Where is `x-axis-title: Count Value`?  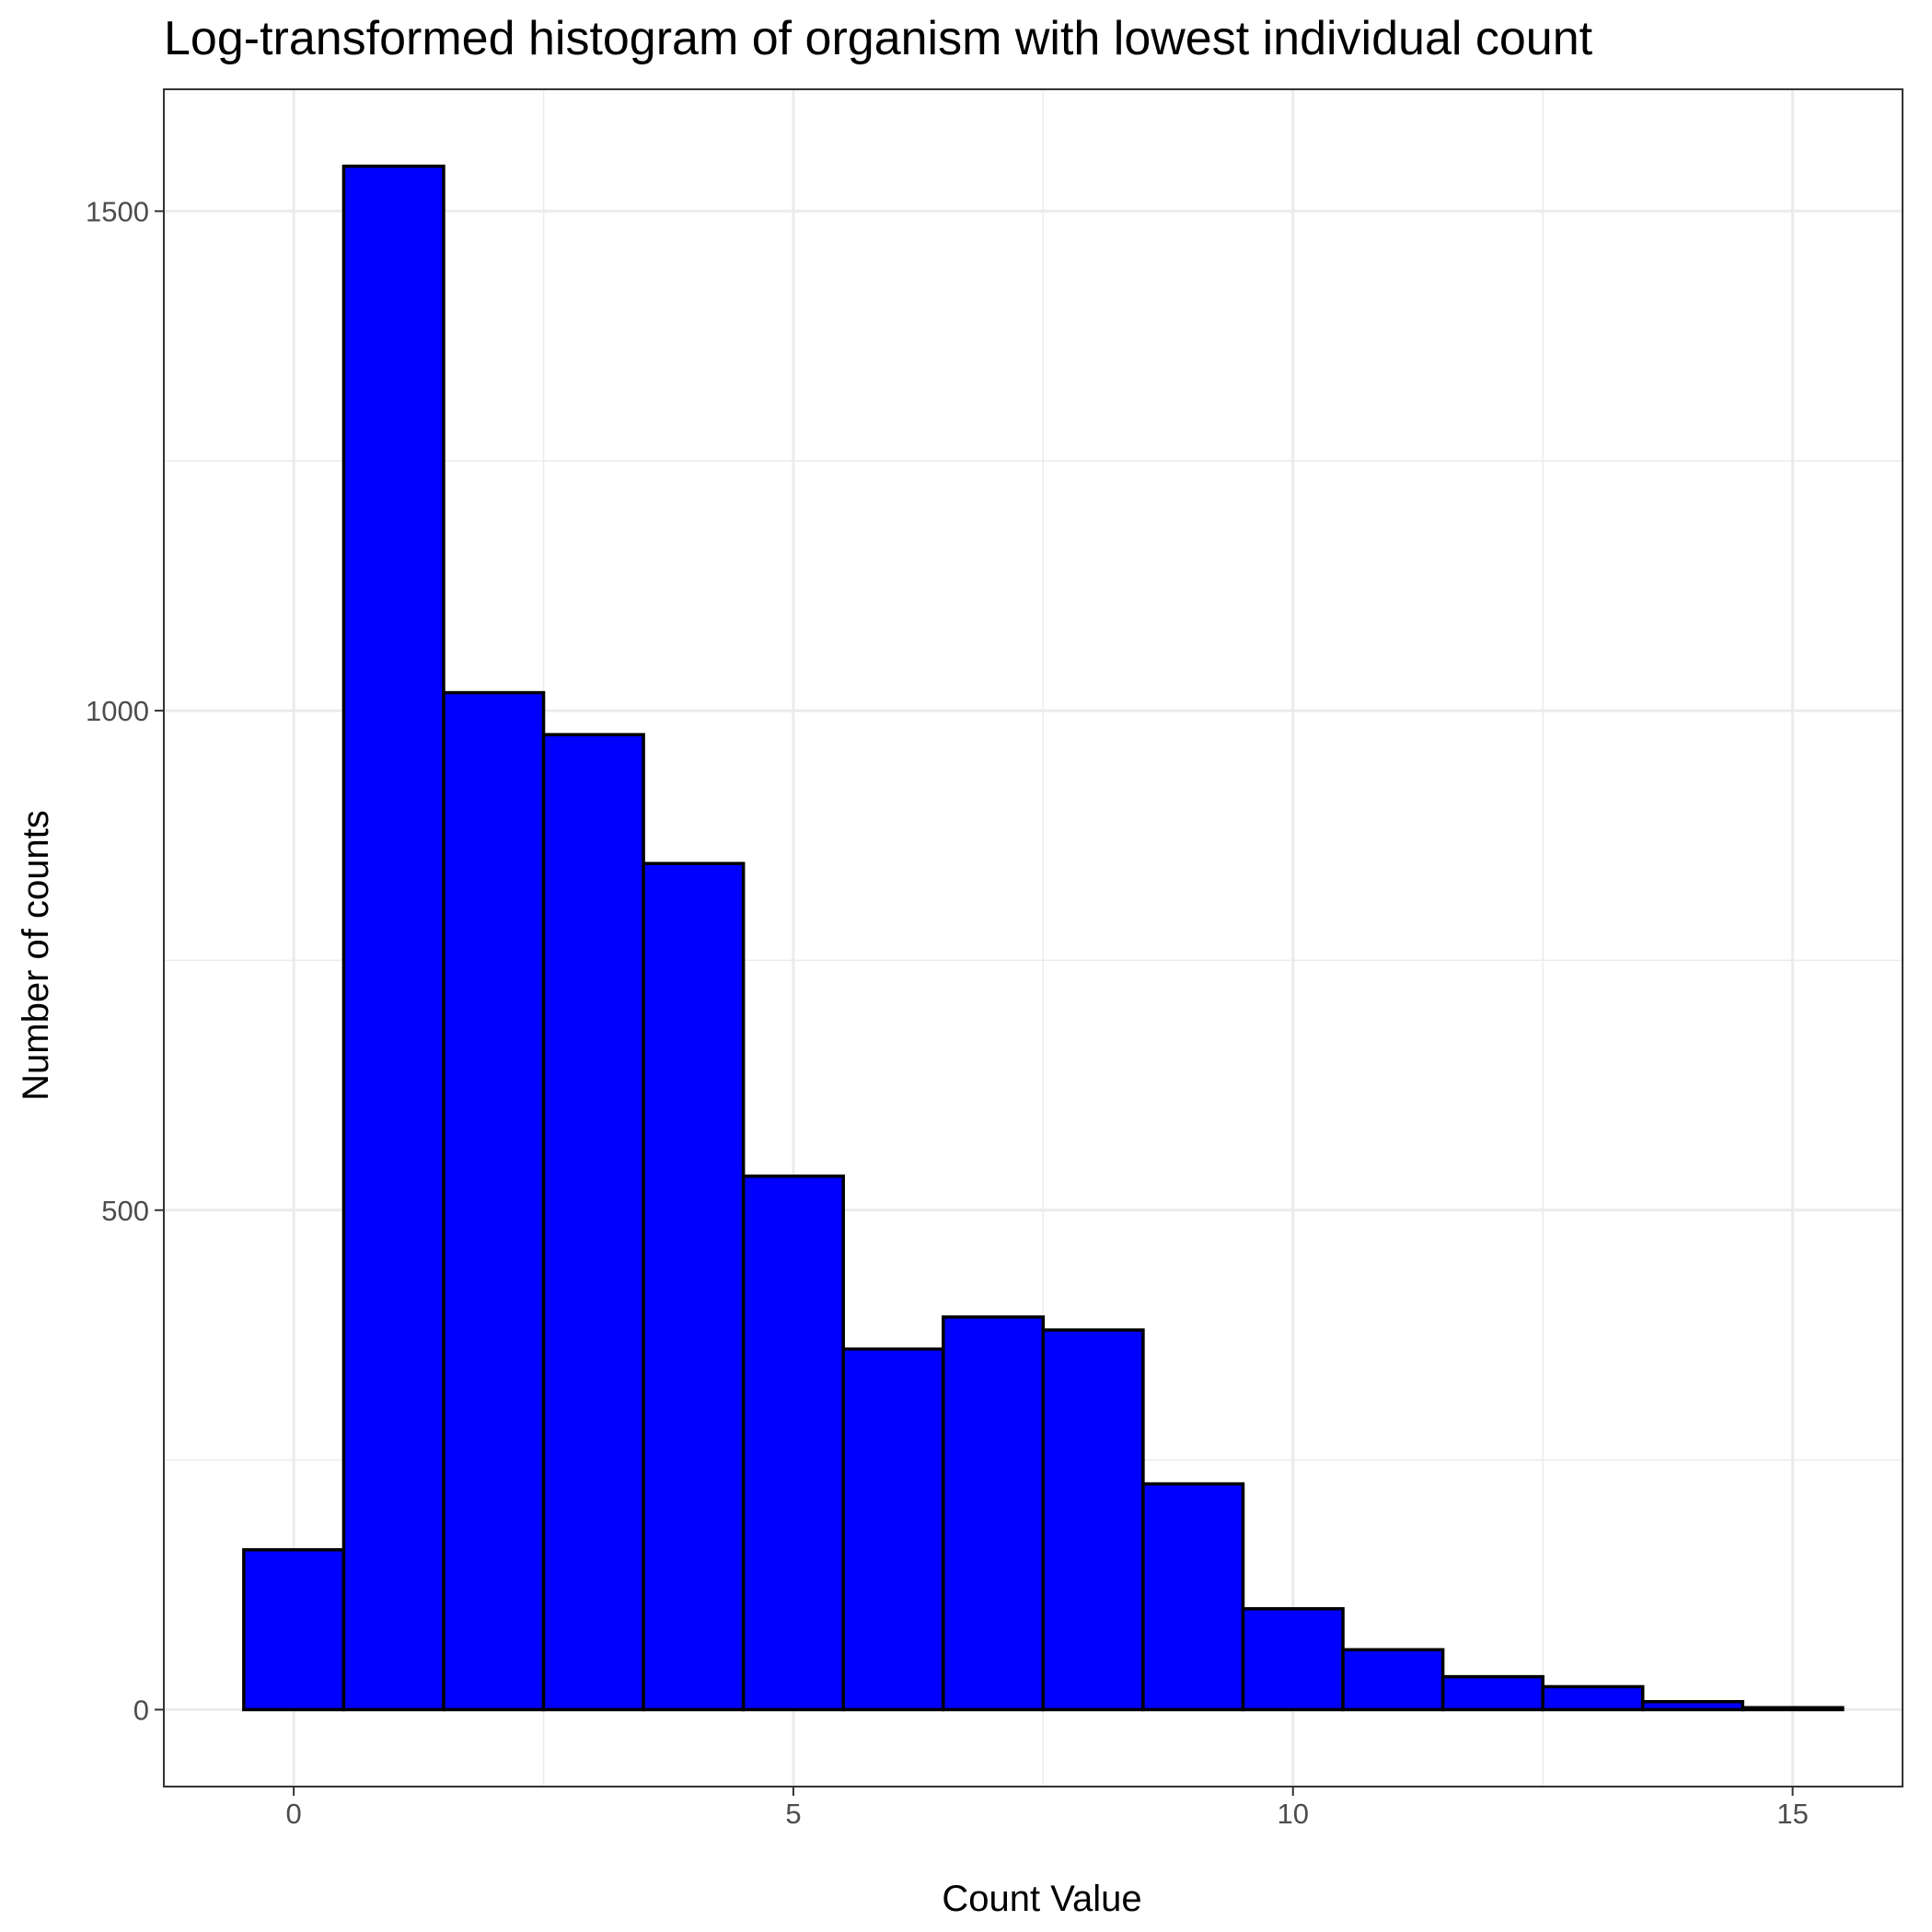
x-axis-title: Count Value is located at coordinates (1041, 1899).